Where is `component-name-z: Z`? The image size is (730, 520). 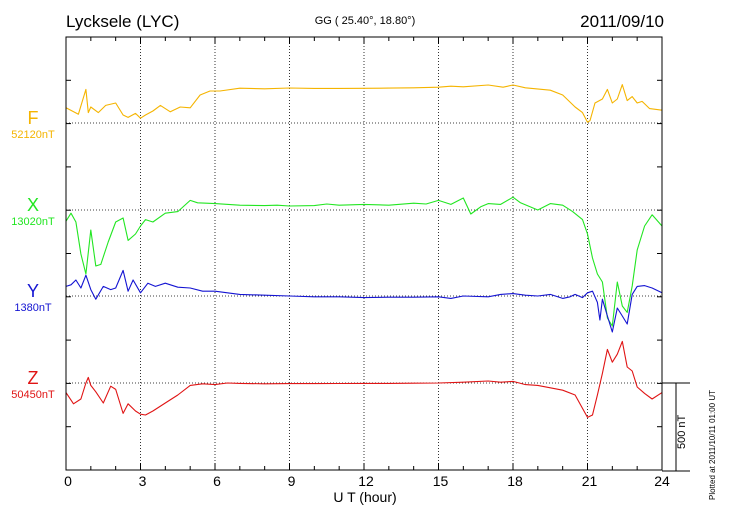 component-name-z: Z is located at coordinates (33, 378).